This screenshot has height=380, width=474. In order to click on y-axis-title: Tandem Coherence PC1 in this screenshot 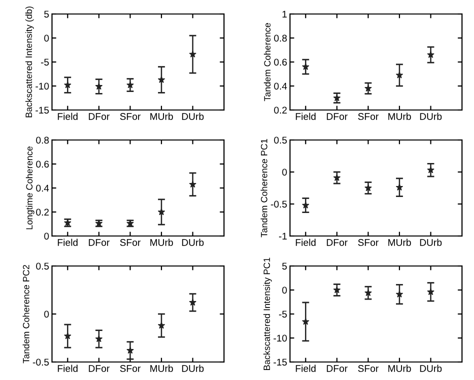, I will do `click(264, 188)`.